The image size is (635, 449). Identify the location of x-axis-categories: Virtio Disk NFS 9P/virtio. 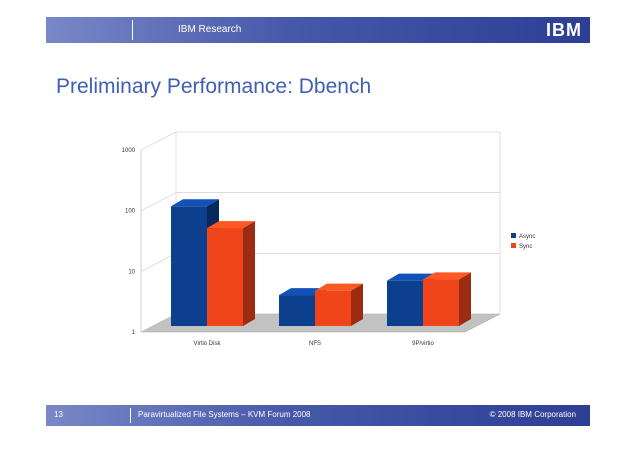
(314, 344).